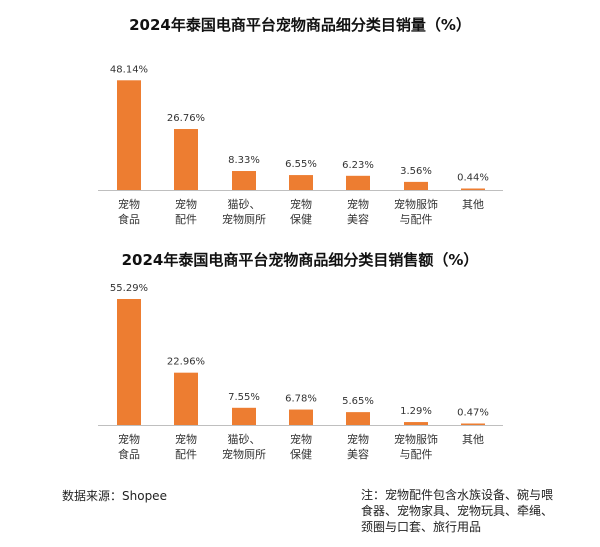 The image size is (600, 547). I want to click on data-label-3: 7.55%, so click(244, 397).